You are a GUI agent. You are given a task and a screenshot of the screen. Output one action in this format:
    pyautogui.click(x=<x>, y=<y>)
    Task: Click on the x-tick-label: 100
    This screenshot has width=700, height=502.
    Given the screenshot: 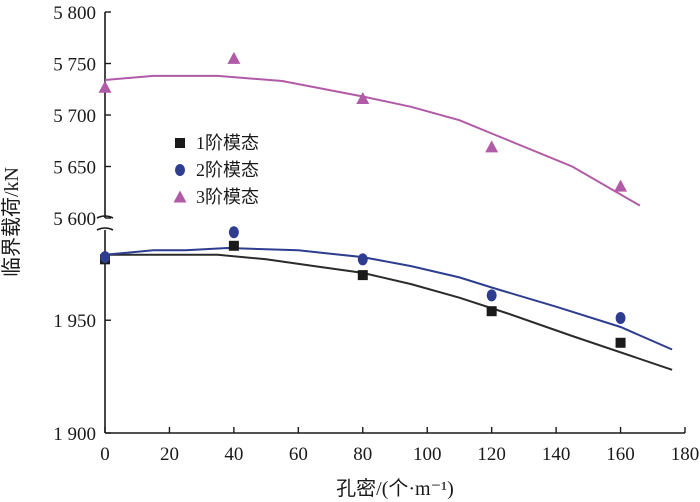 What is the action you would take?
    pyautogui.click(x=427, y=454)
    